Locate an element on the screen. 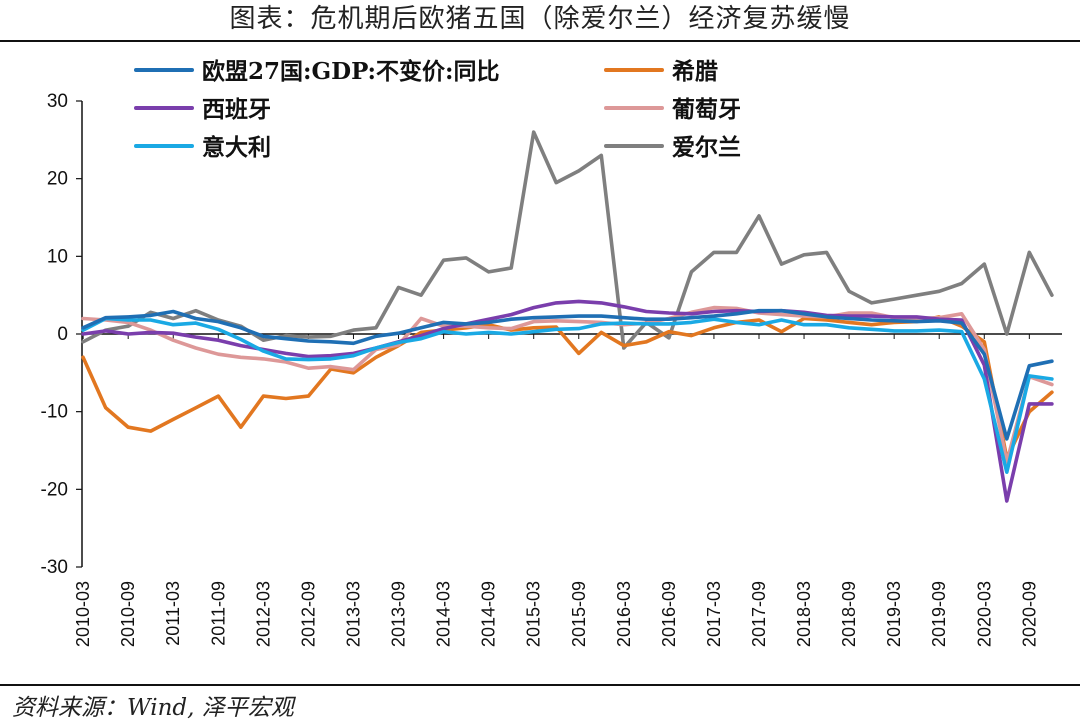 Image resolution: width=1080 pixels, height=727 pixels. legend-label: 爱尔兰 is located at coordinates (706, 147).